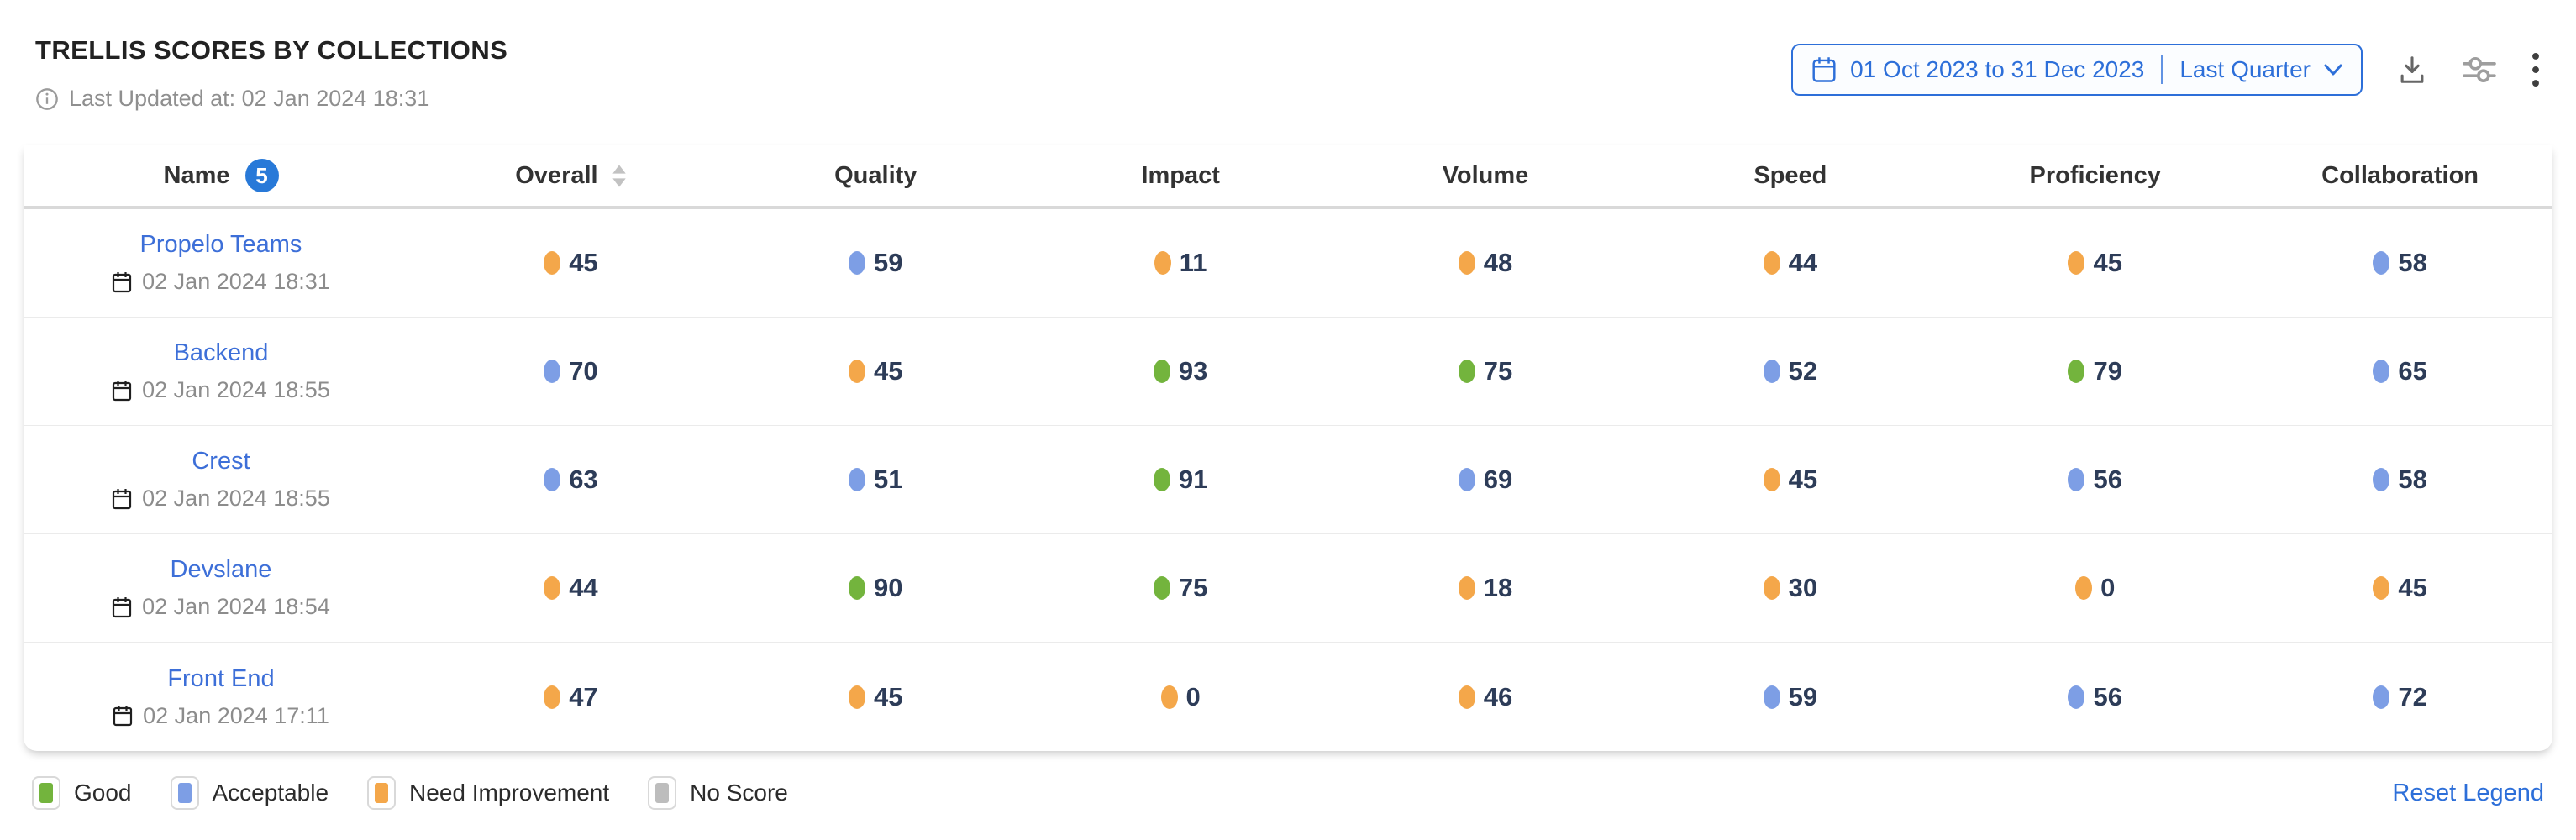 The image size is (2576, 840). I want to click on column-label-name: Name, so click(196, 175).